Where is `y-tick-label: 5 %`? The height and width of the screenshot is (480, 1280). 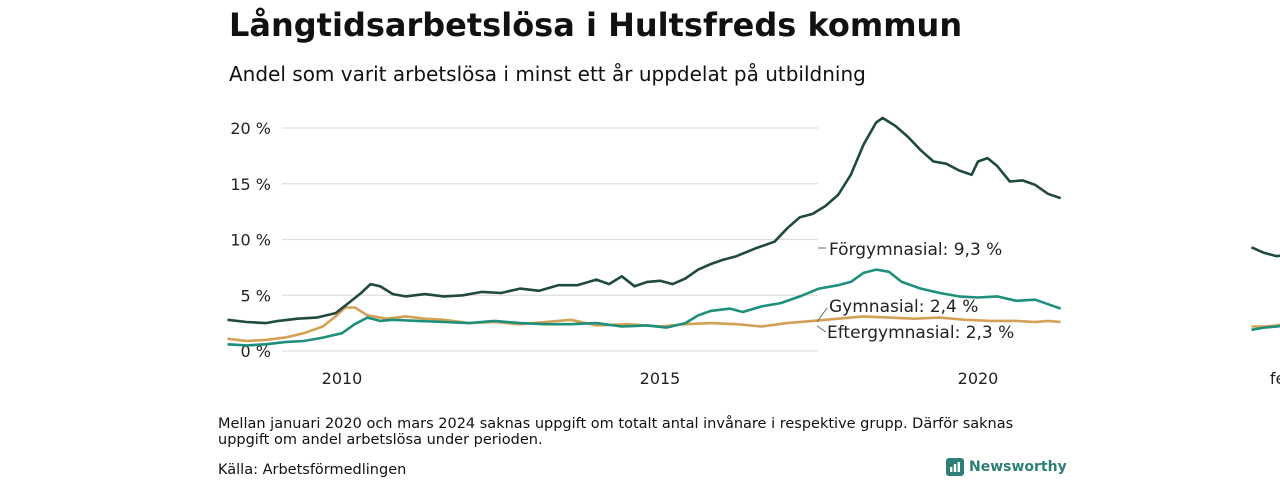
y-tick-label: 5 % is located at coordinates (256, 295).